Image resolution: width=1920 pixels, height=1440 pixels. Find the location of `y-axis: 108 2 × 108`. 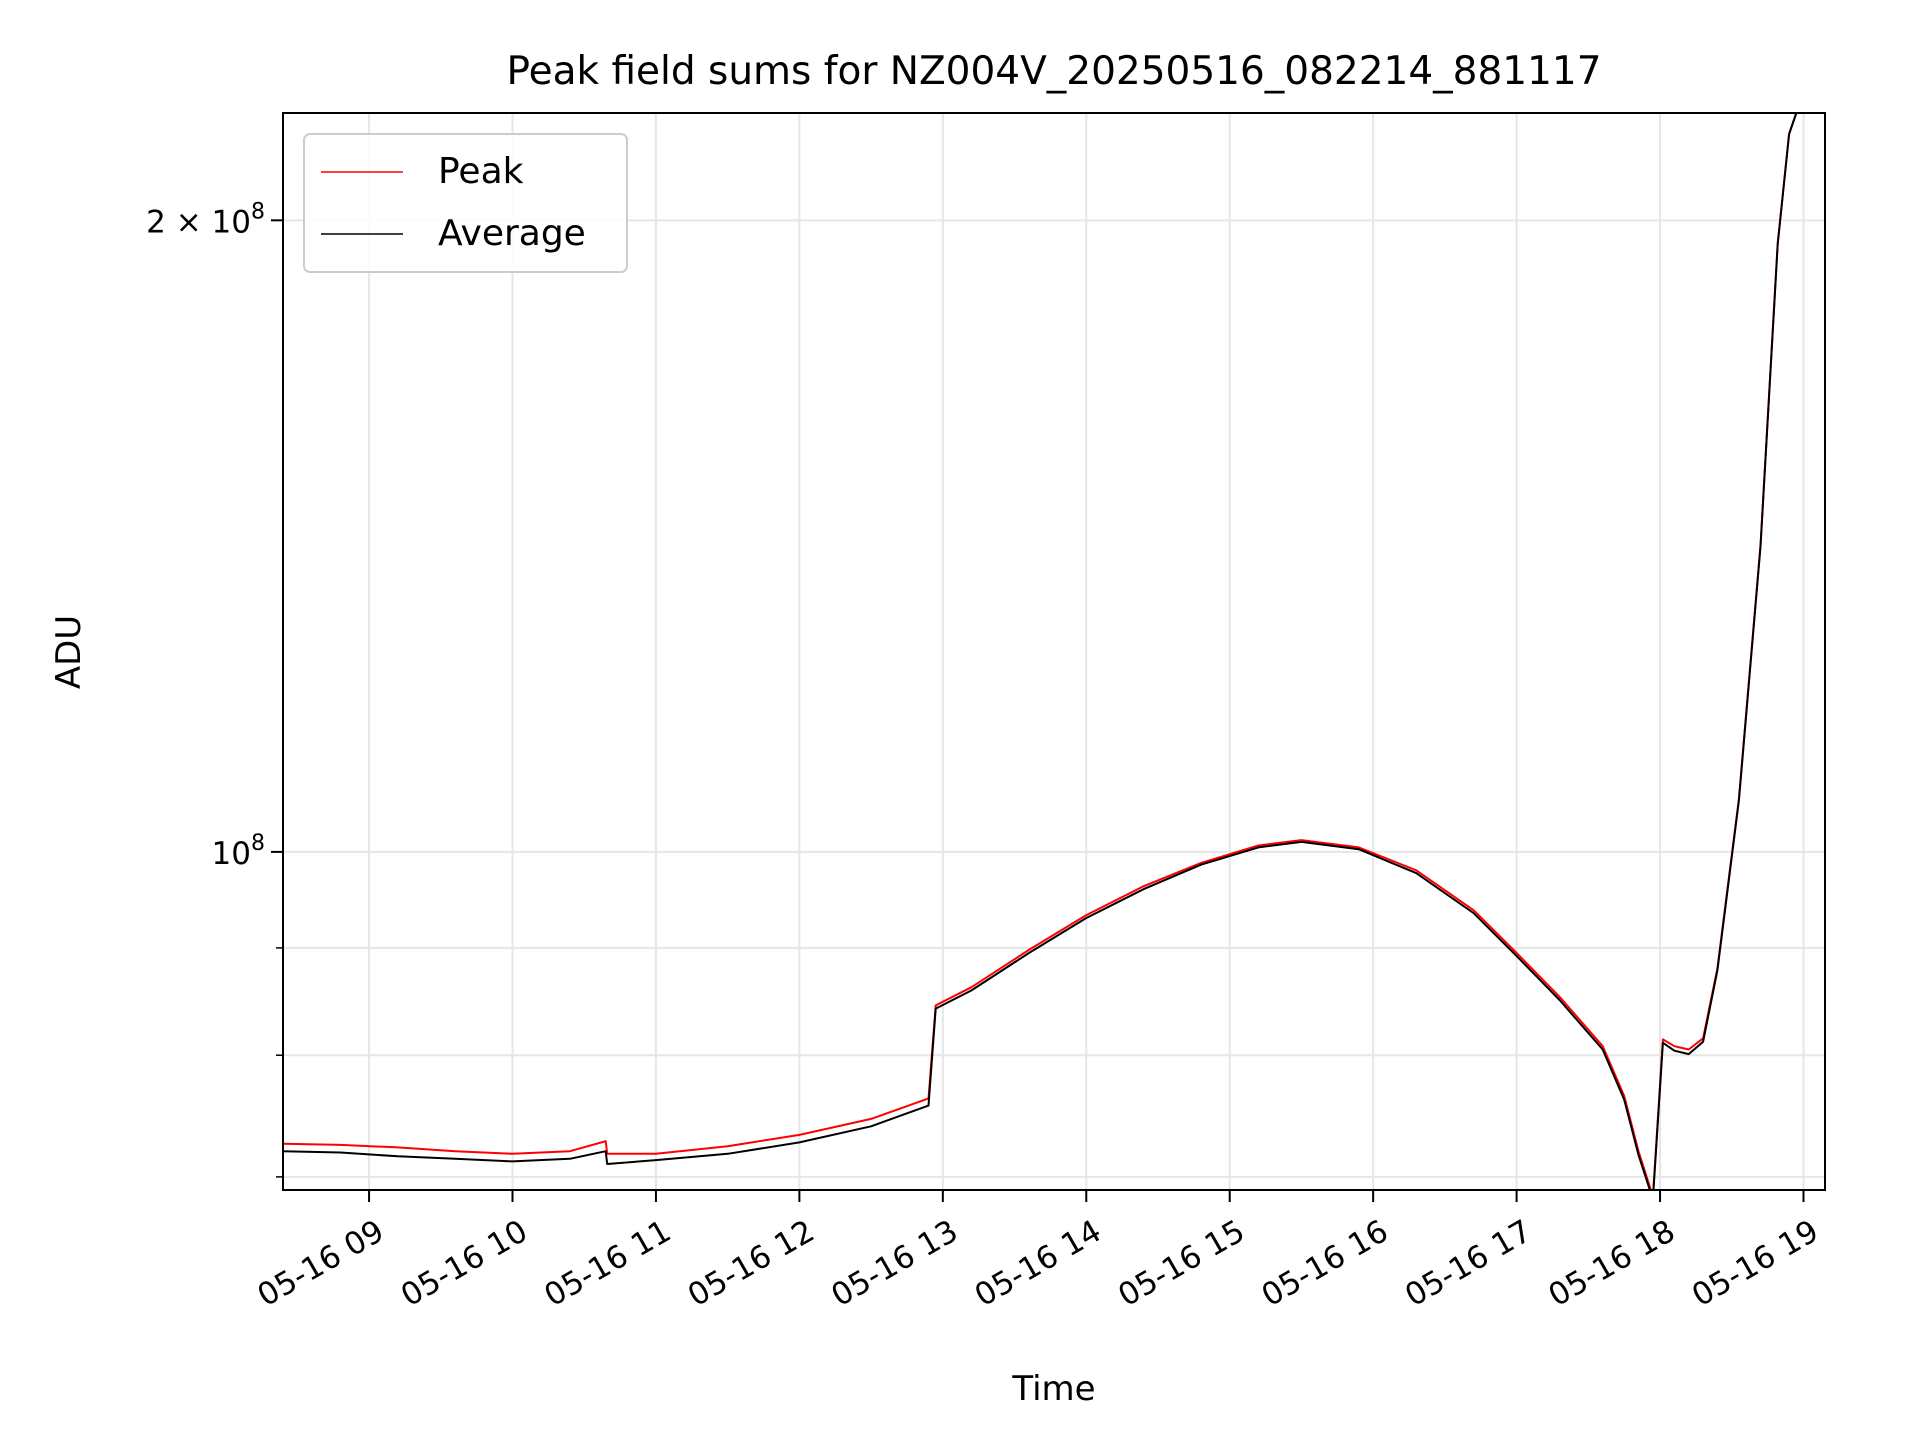

y-axis: 108 2 × 108 is located at coordinates (214, 688).